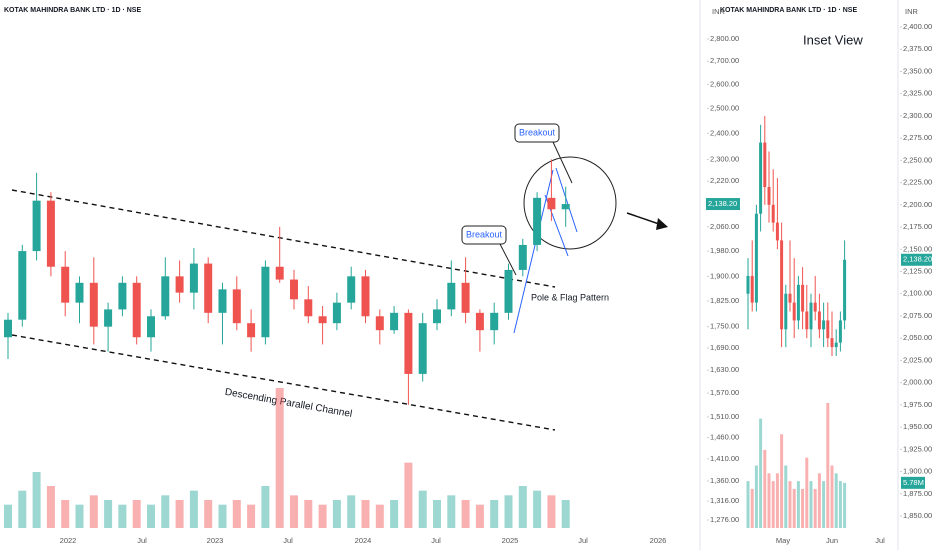 The height and width of the screenshot is (550, 932). I want to click on y-tick-label: 1,570.00, so click(724, 392).